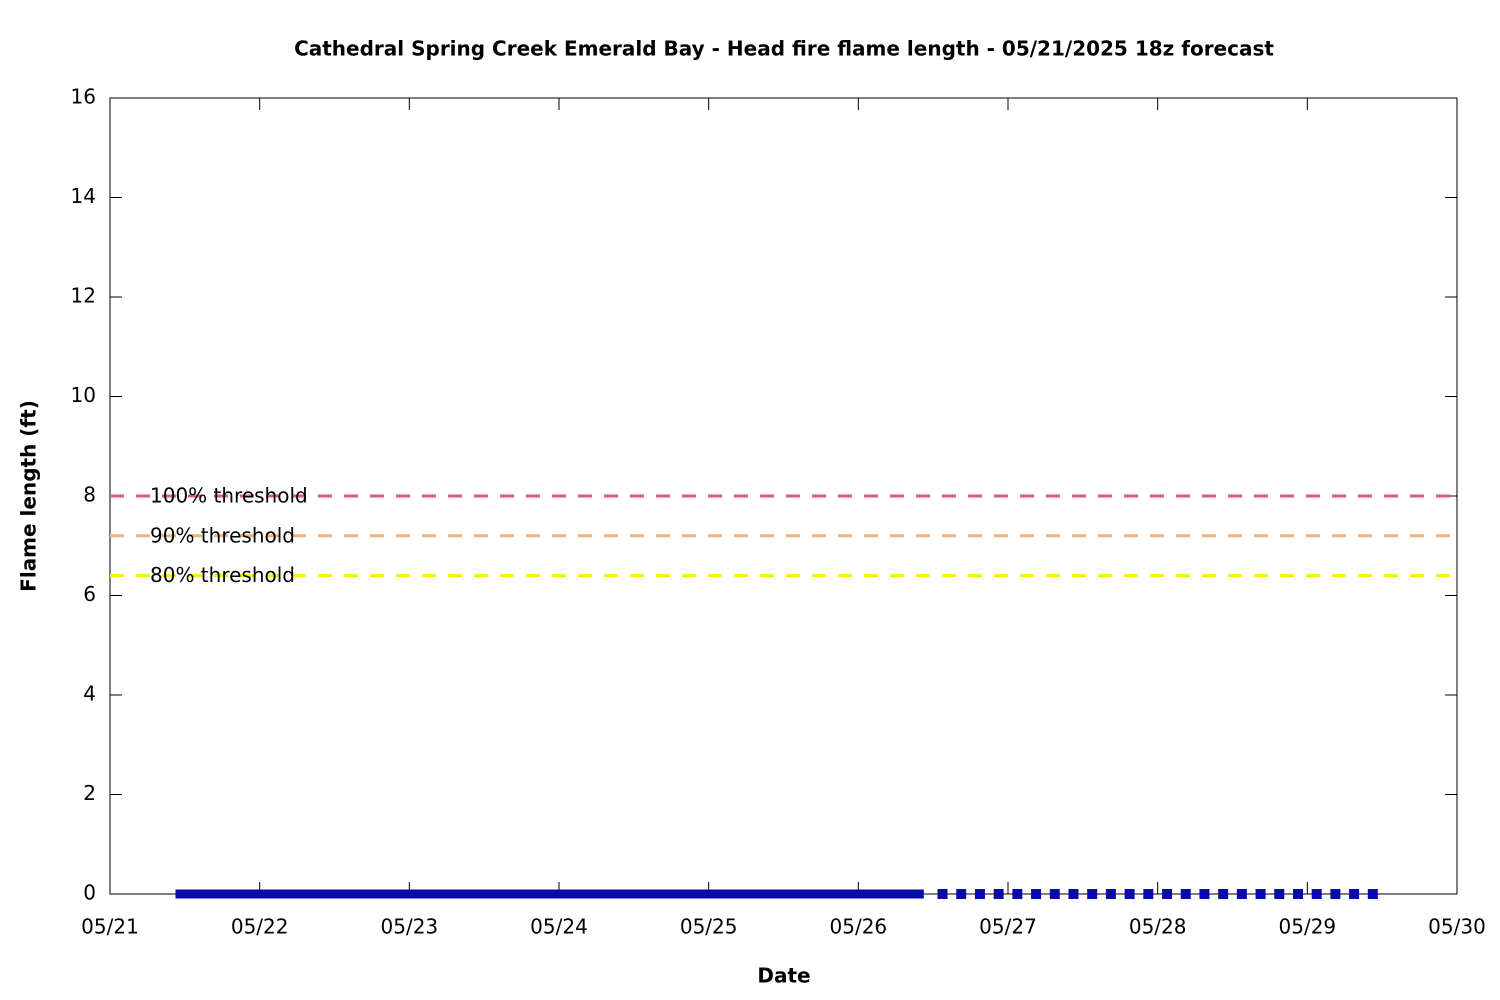 The image size is (1500, 1000). What do you see at coordinates (222, 535) in the screenshot?
I see `threshold-label: 90% threshold` at bounding box center [222, 535].